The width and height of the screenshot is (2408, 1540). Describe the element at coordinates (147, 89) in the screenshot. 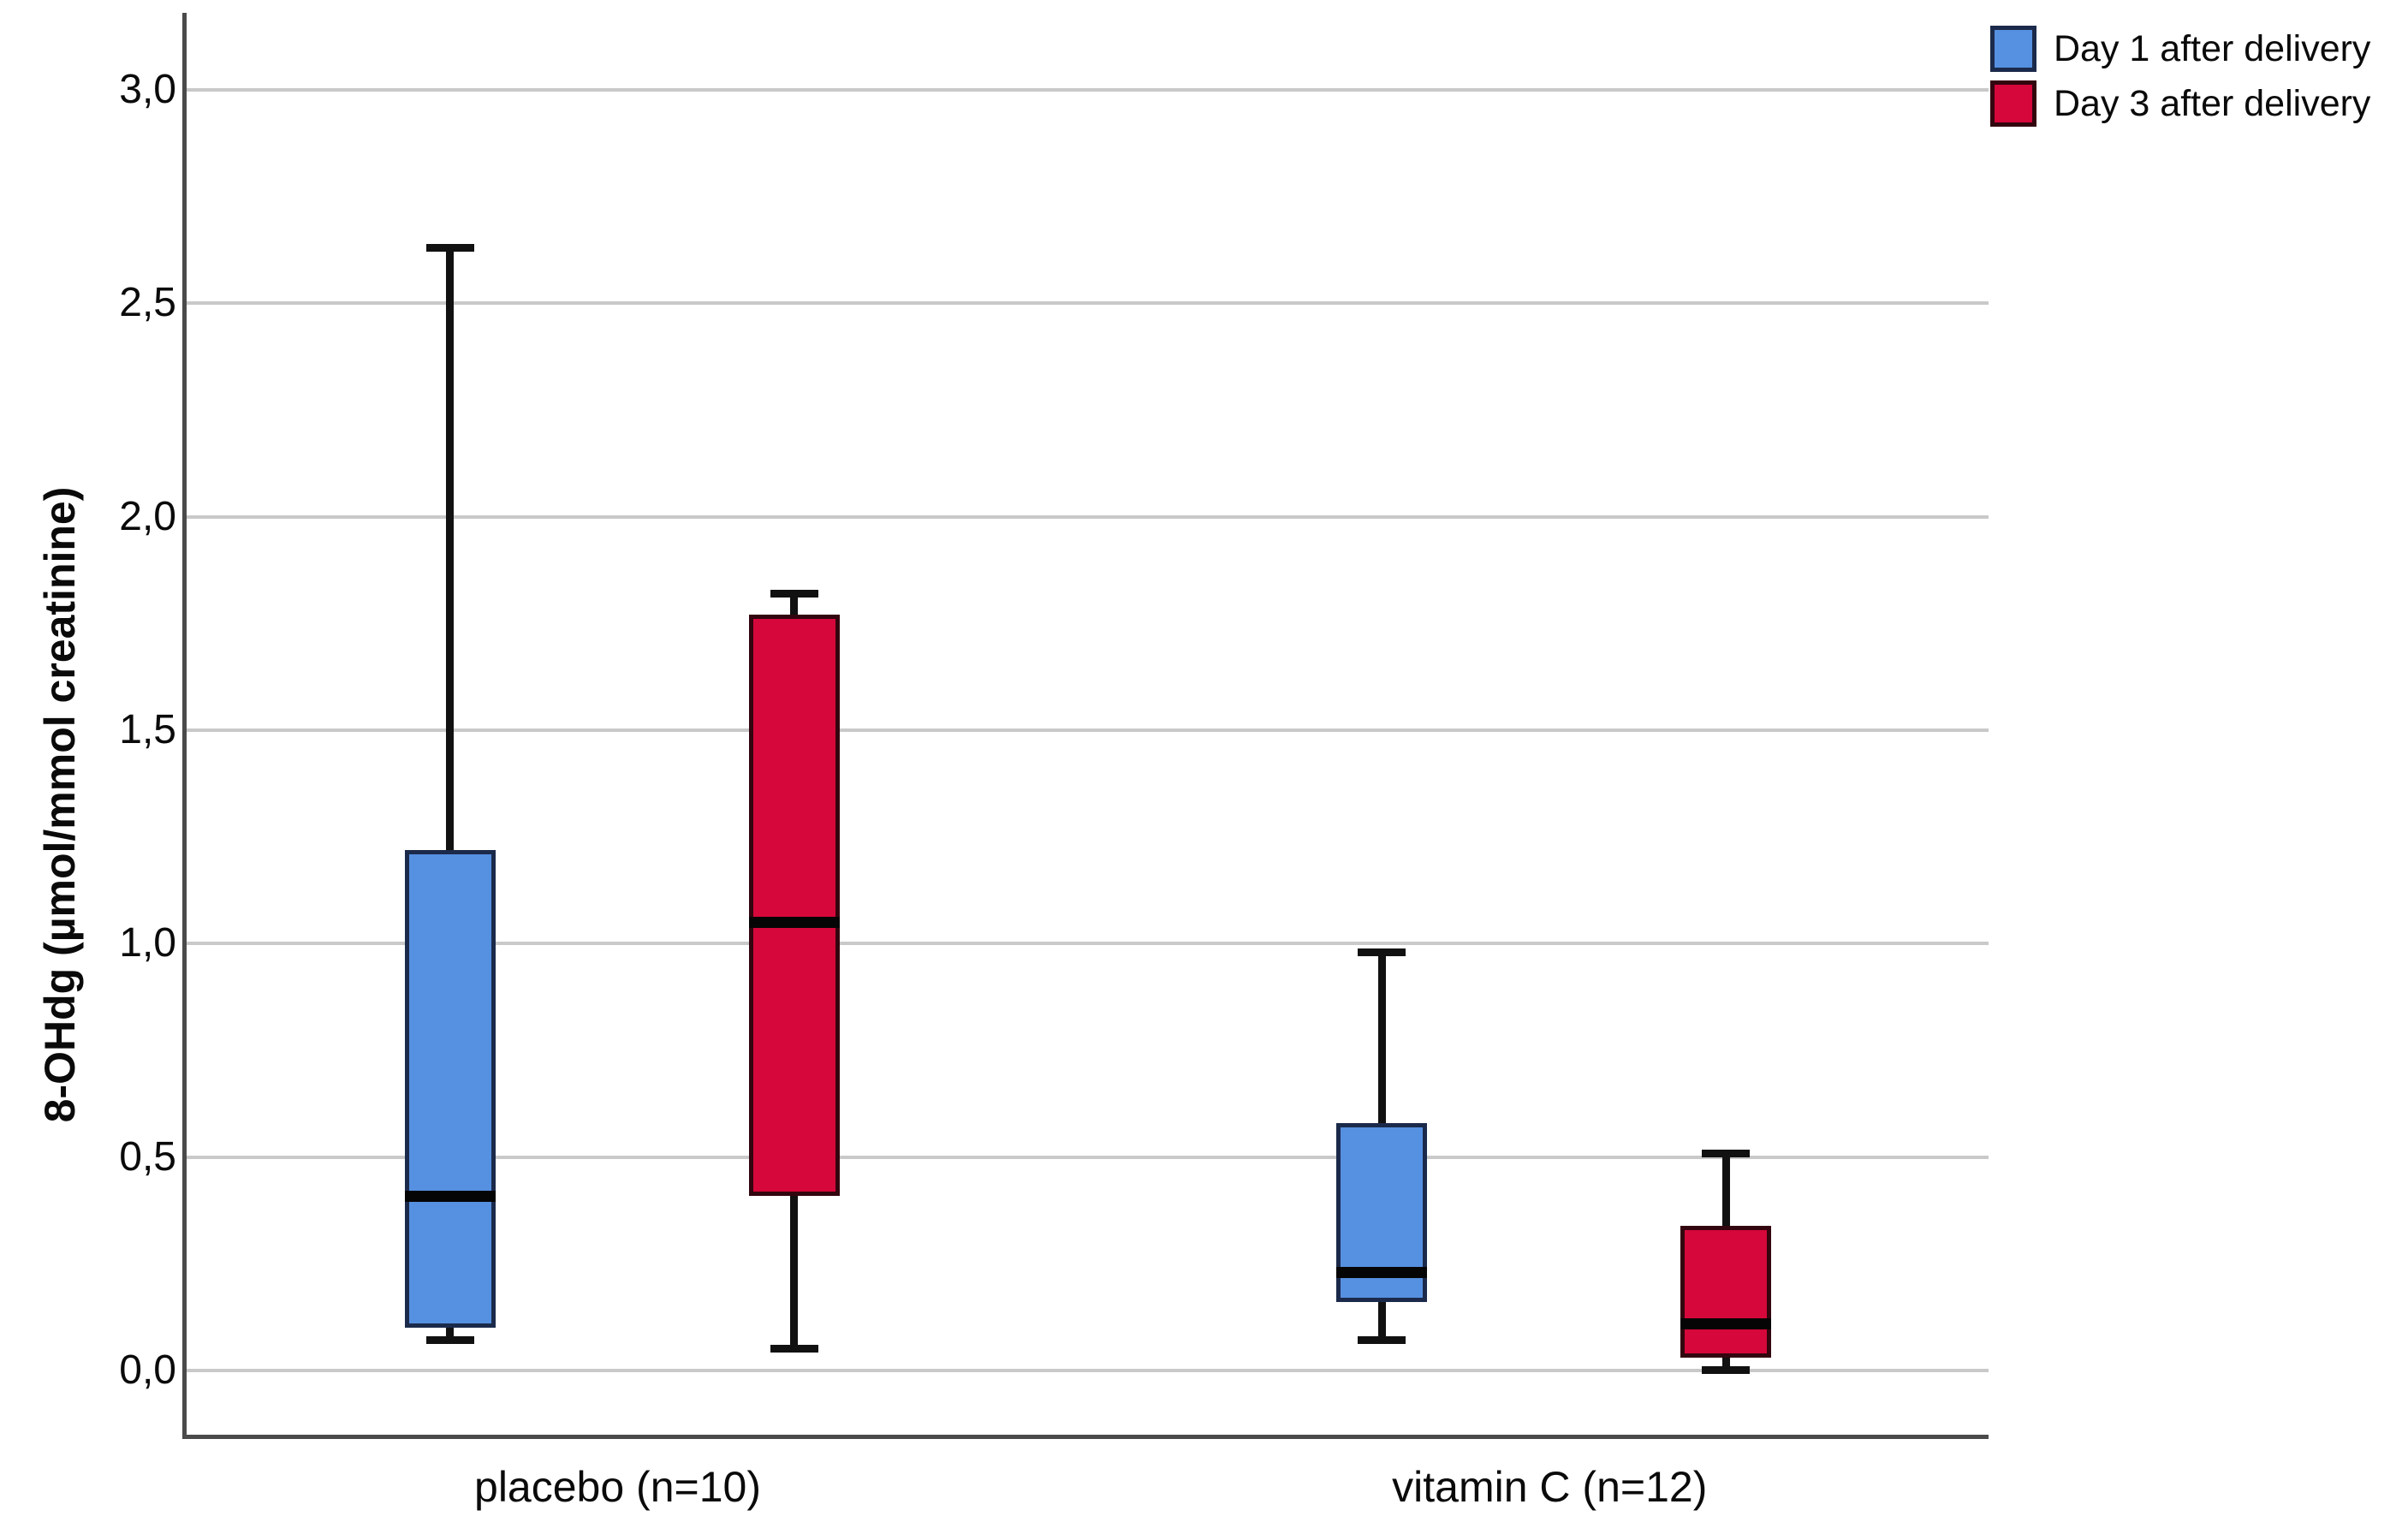

I see `y-tick-label-3,0: 3,0` at that location.